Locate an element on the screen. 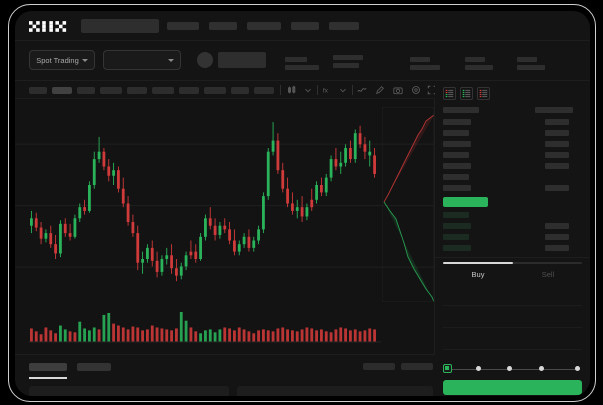  order-book-view-switcher is located at coordinates (466, 93).